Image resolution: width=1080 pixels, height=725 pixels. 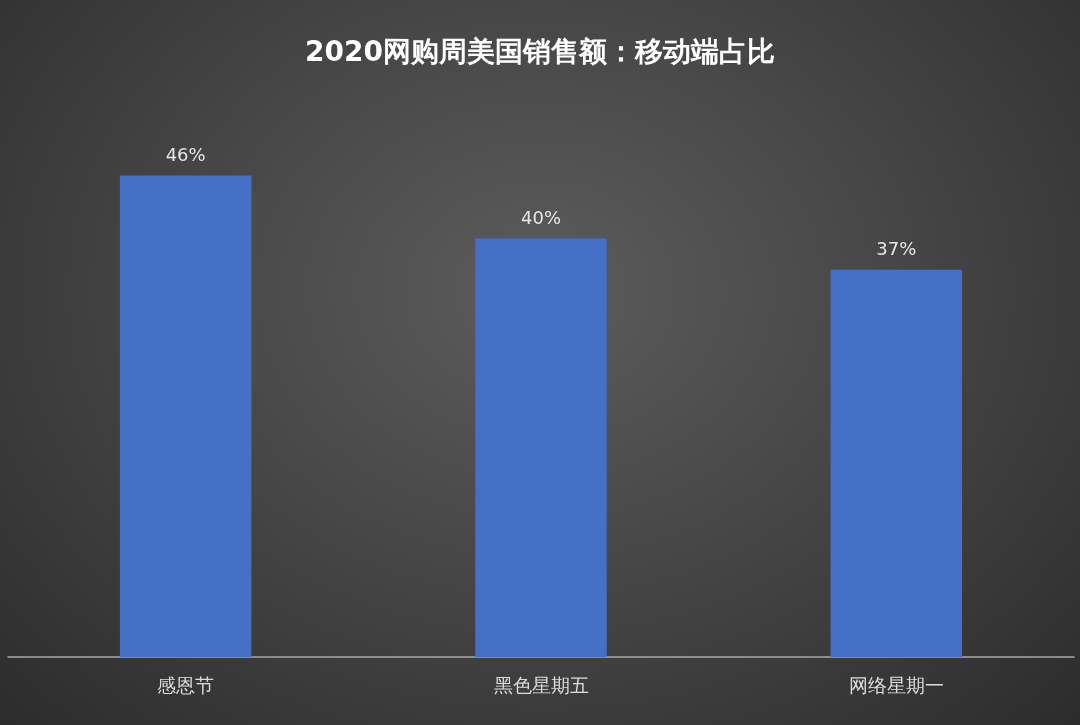 What do you see at coordinates (896, 684) in the screenshot?
I see `x-tick-label: 网络星期一` at bounding box center [896, 684].